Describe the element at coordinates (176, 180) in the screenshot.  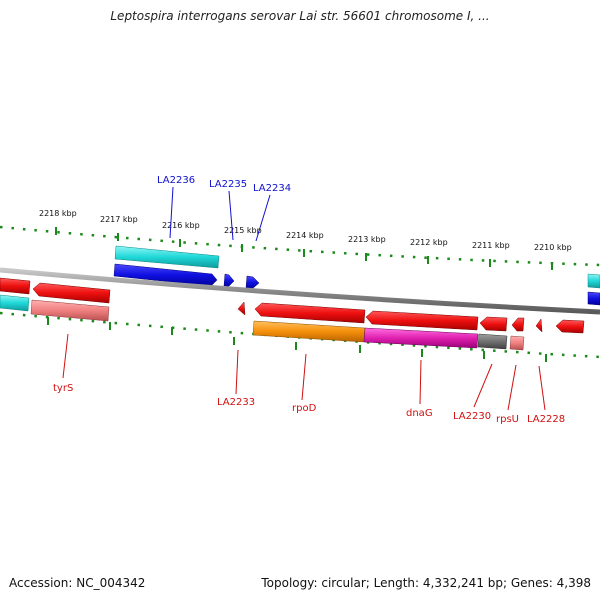
I see `gene-label-LA2236: LA2236` at that location.